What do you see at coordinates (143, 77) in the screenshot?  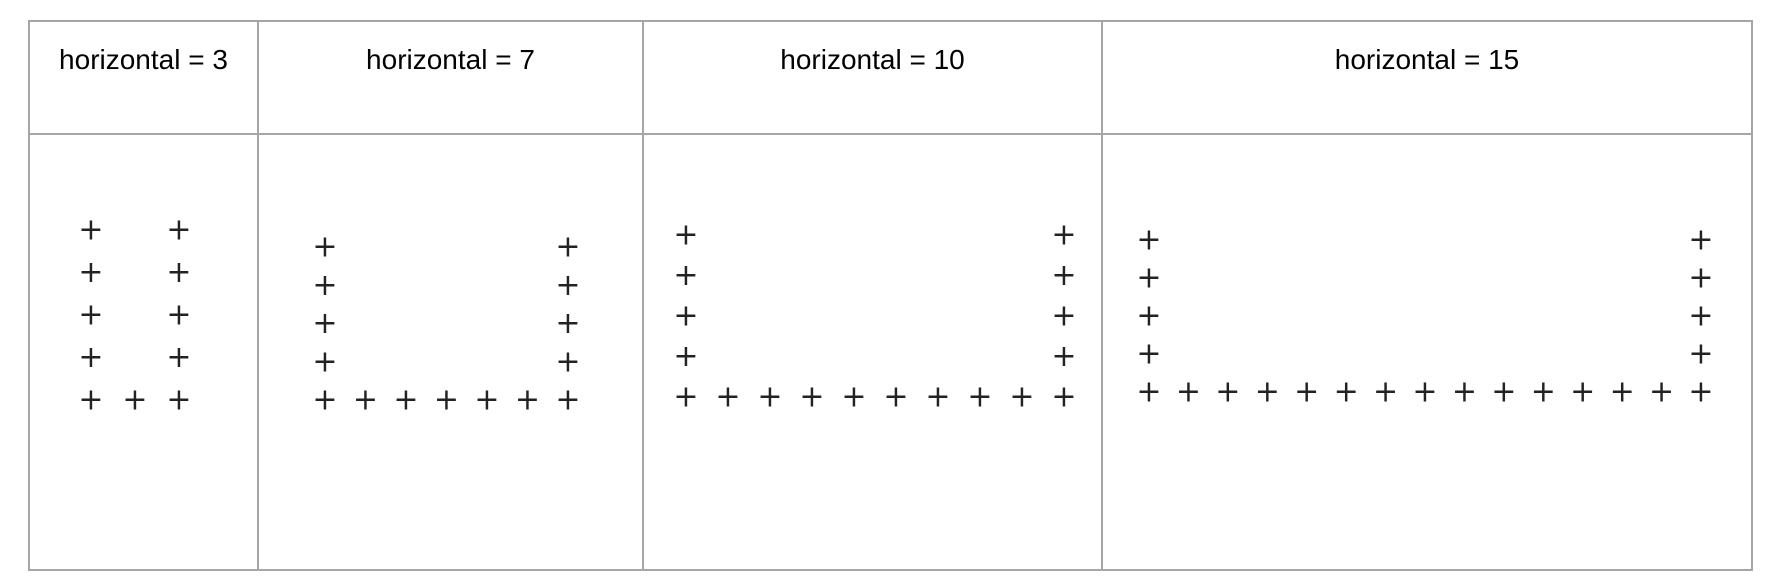 I see `panel-header-1: horizontal = 3` at bounding box center [143, 77].